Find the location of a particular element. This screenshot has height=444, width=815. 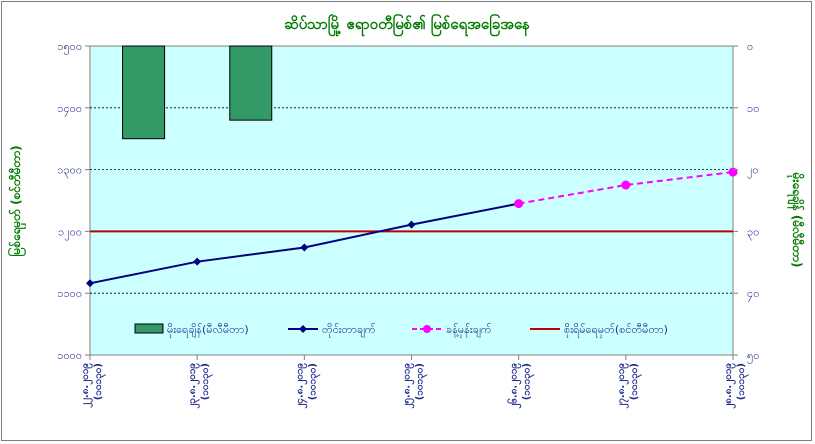

left-tick-label: ၁၅၀၀ is located at coordinates (69, 47).